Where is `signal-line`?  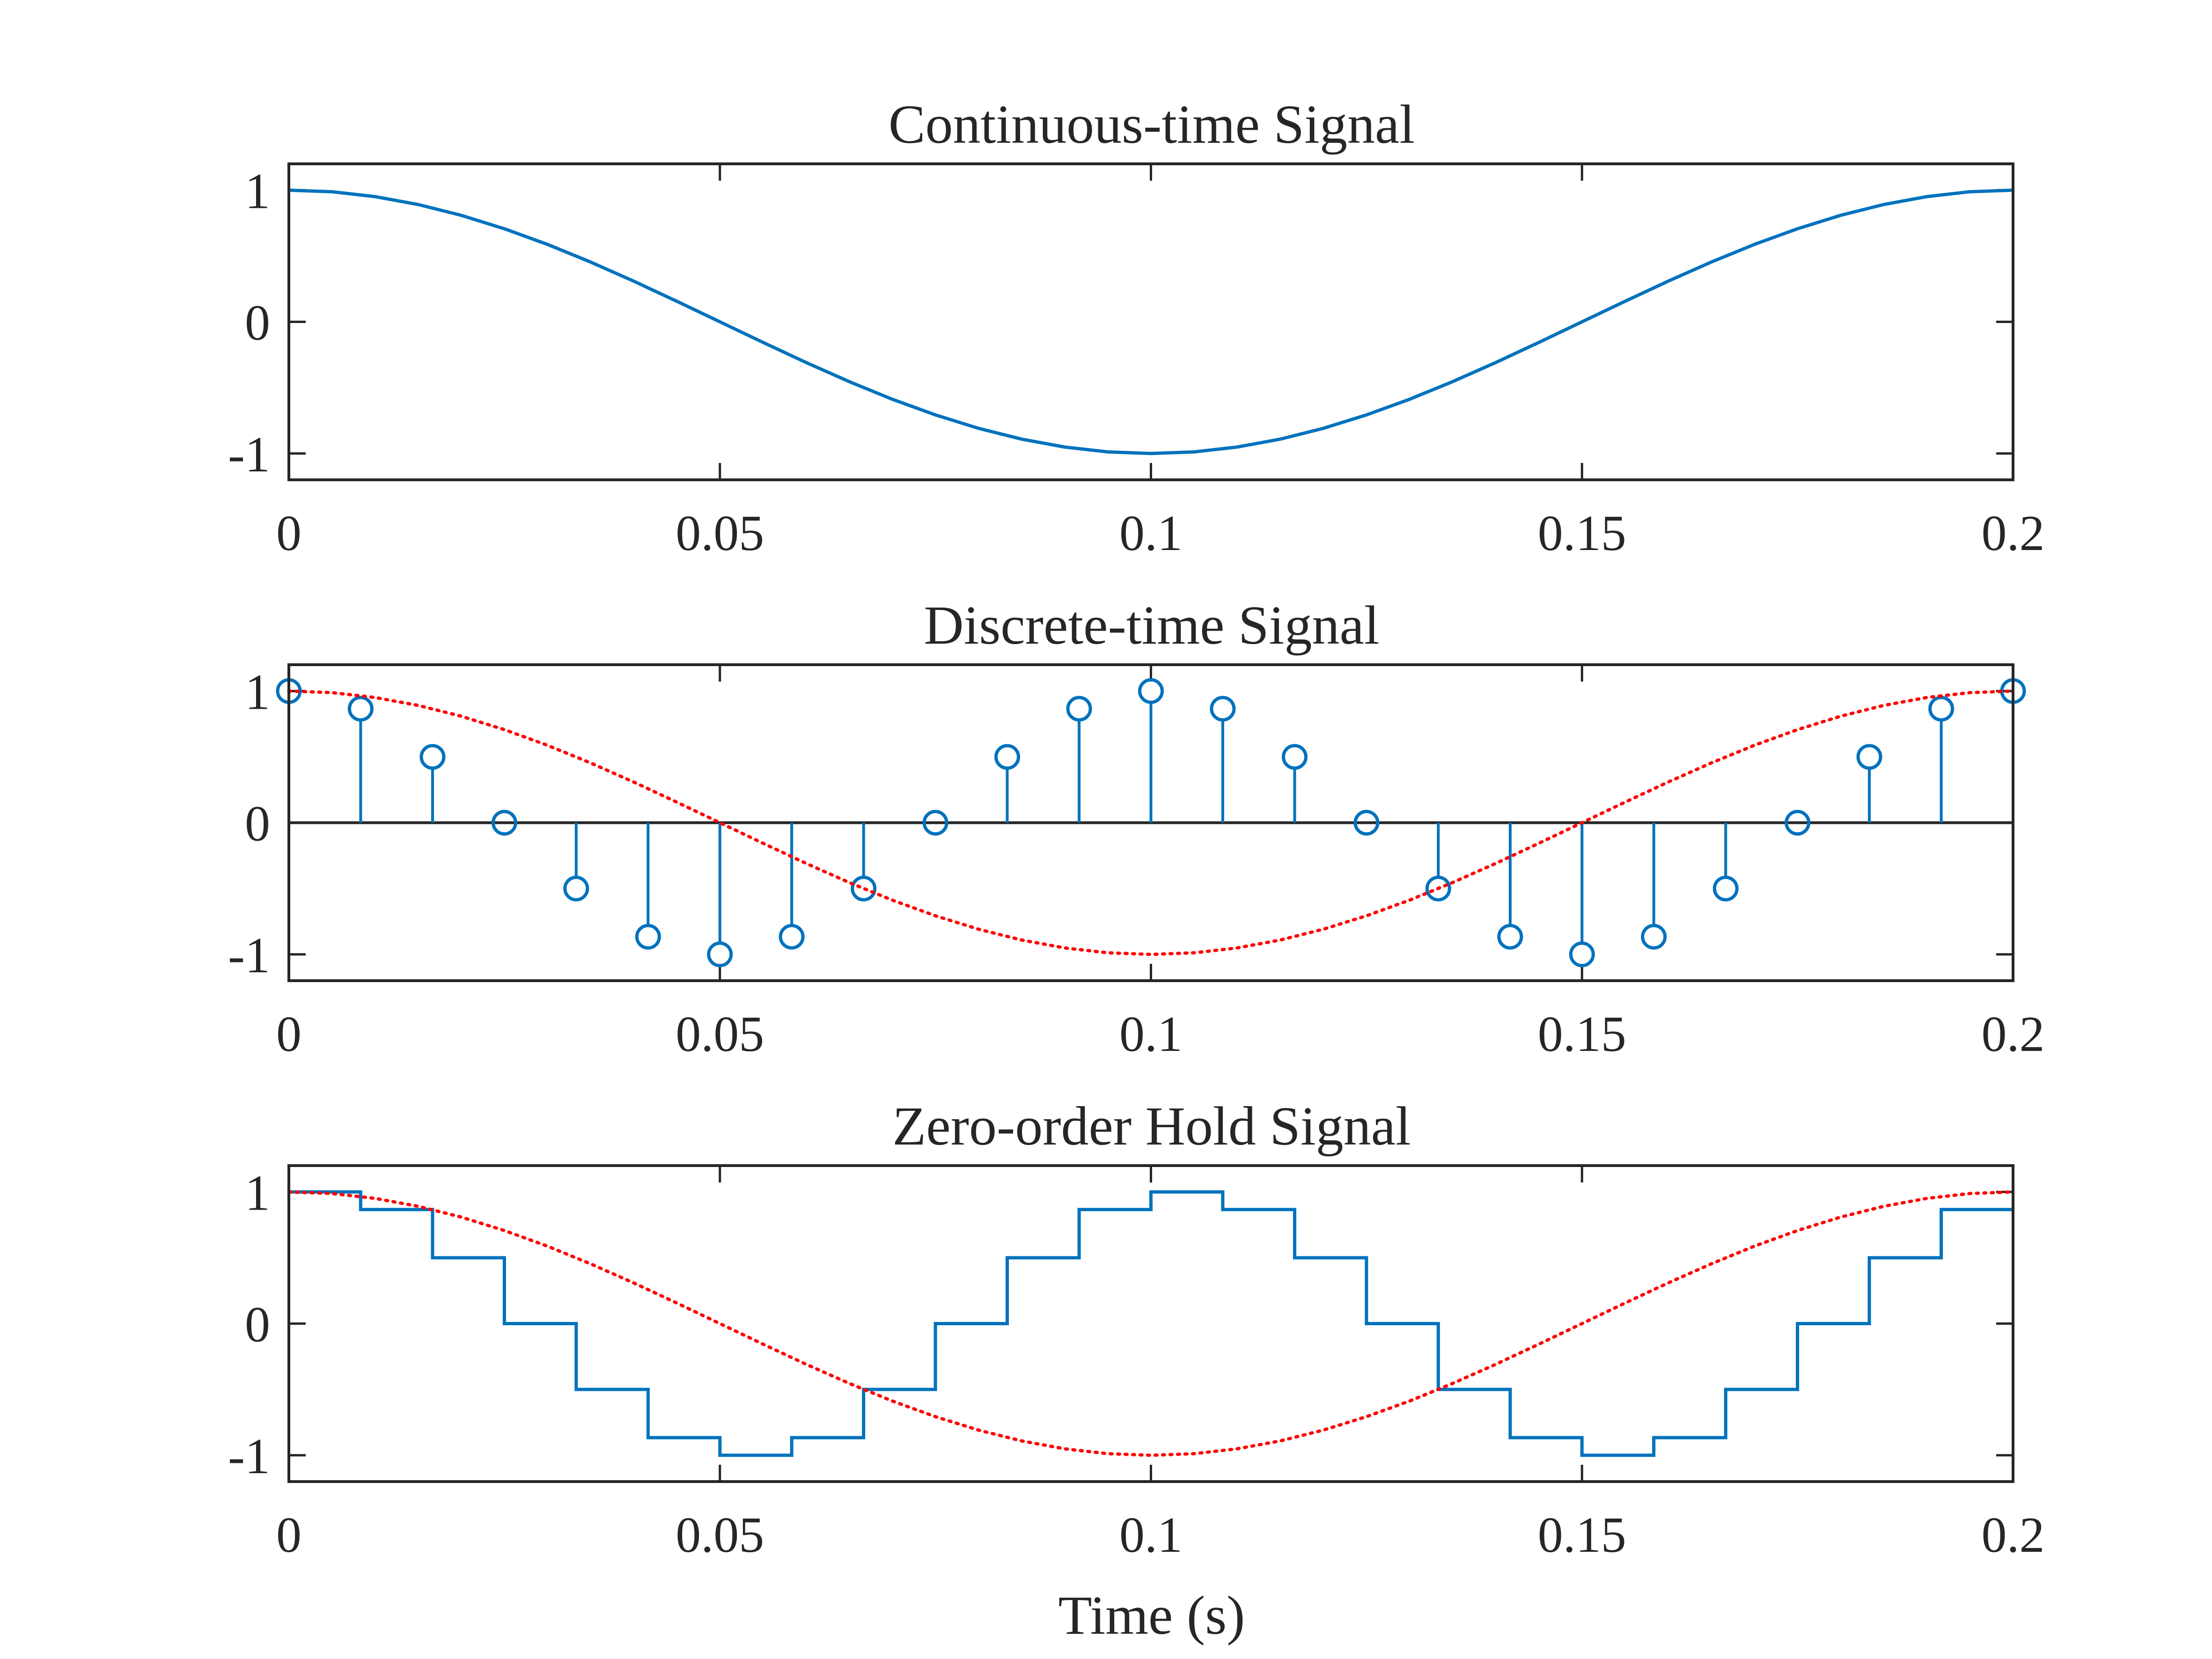 signal-line is located at coordinates (1151, 321).